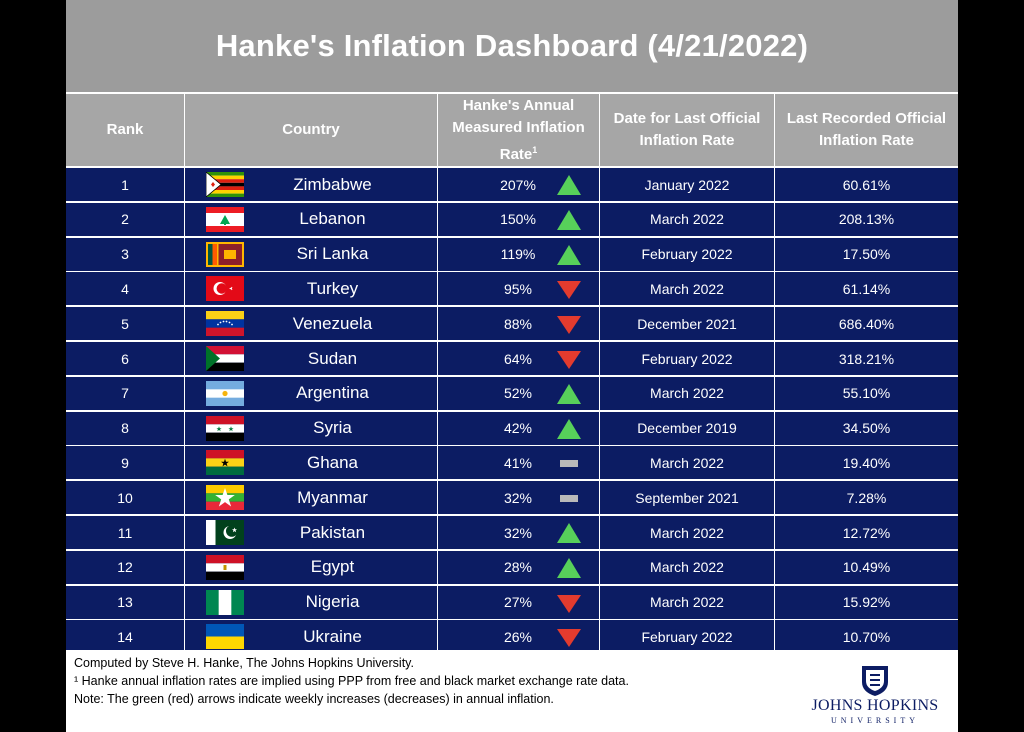 The width and height of the screenshot is (1024, 732). What do you see at coordinates (512, 323) in the screenshot?
I see `table-row: 5 Venezuela 88% December 2021 686.40%` at bounding box center [512, 323].